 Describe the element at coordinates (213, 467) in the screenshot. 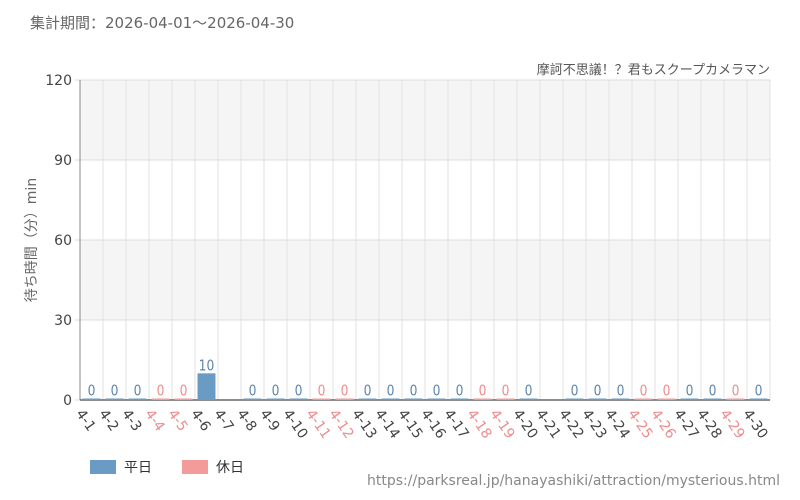

I see `legend-item-holiday: 休日` at that location.